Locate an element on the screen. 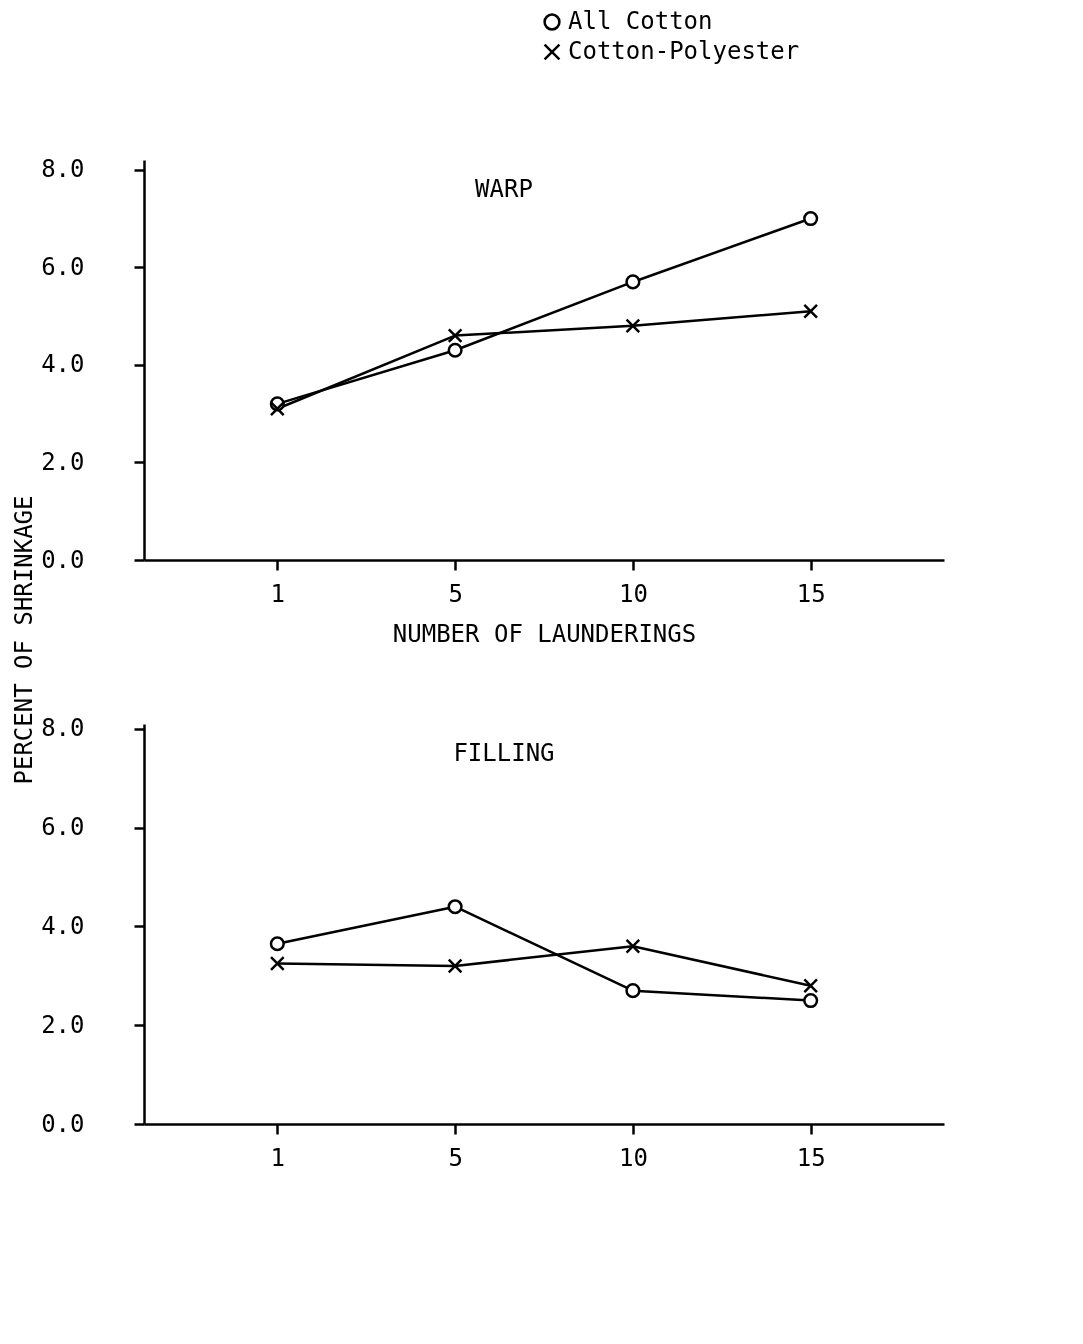 The width and height of the screenshot is (1083, 1344). text: FILLING is located at coordinates (504, 753).